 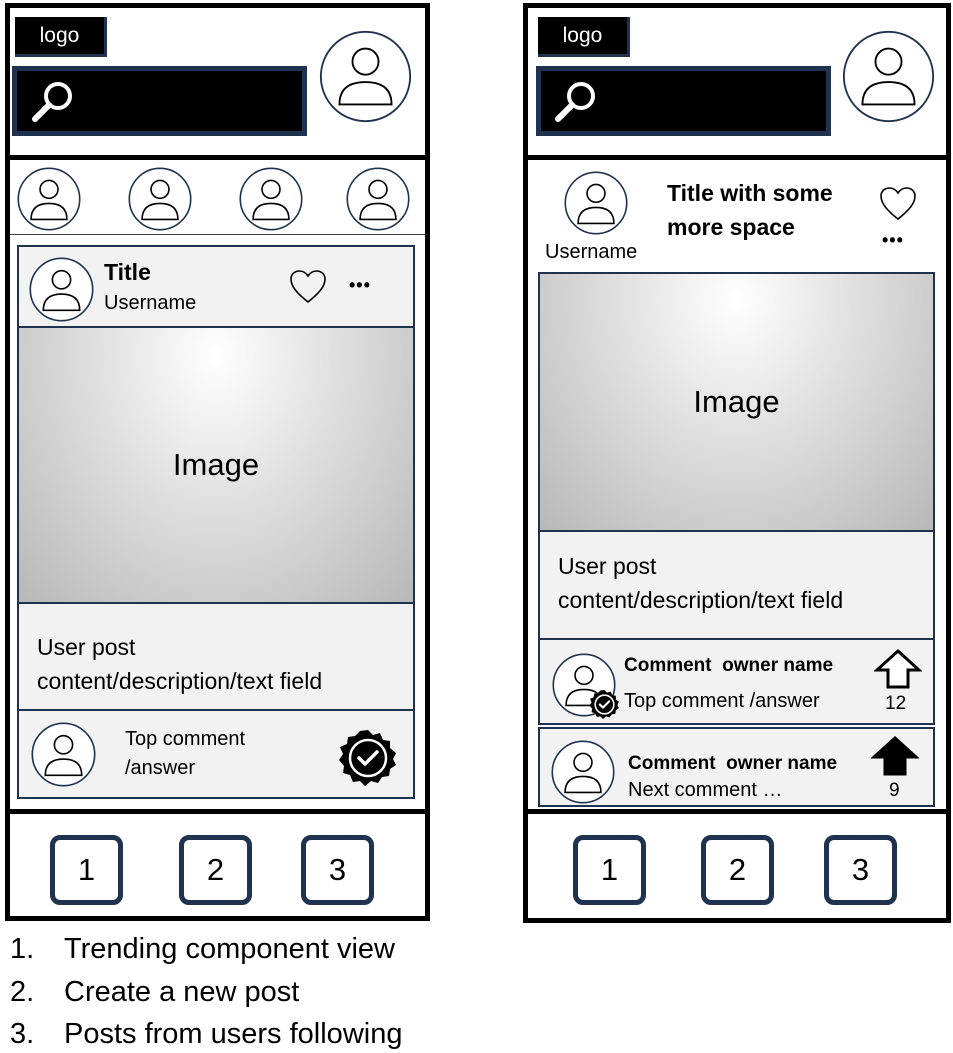 I want to click on left-header-divider, so click(x=217, y=157).